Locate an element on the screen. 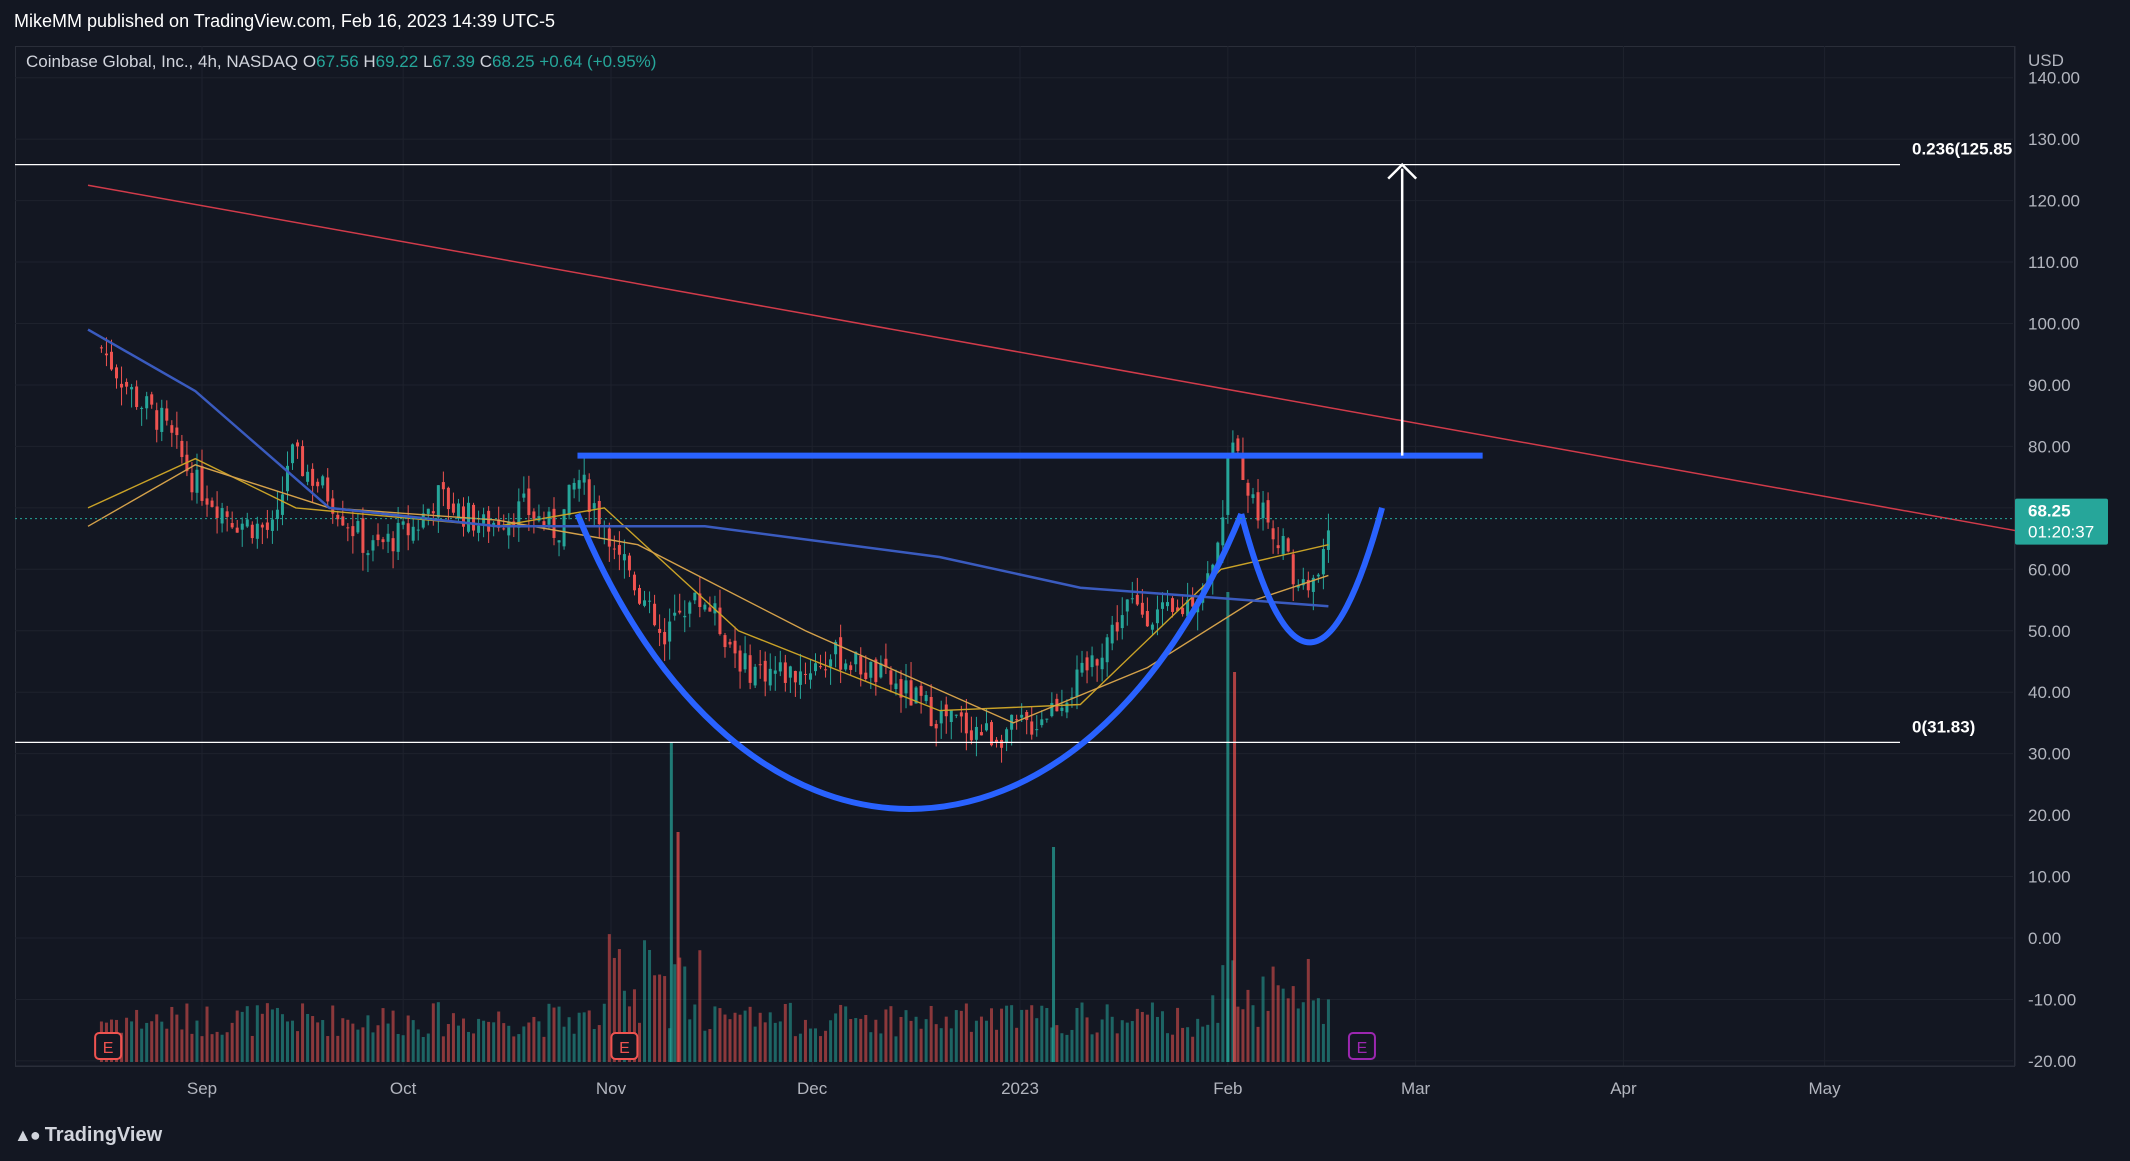 The image size is (2130, 1161). y-tick-label: 120.00 is located at coordinates (2054, 201).